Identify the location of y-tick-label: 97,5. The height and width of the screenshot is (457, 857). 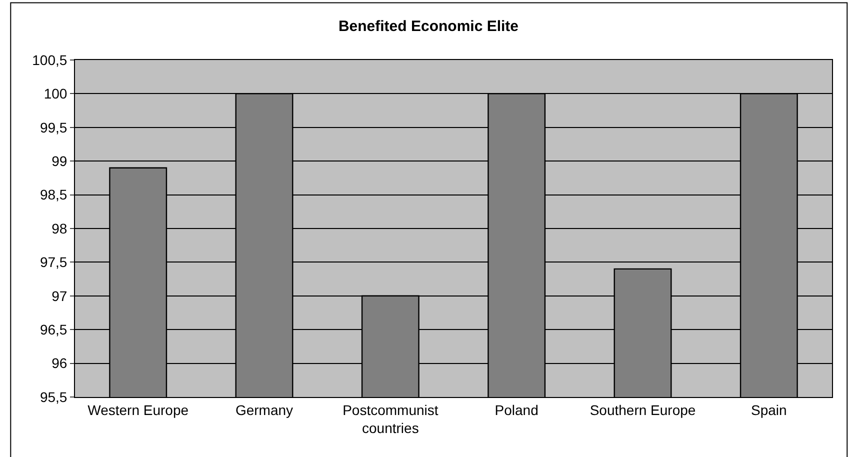
(54, 262).